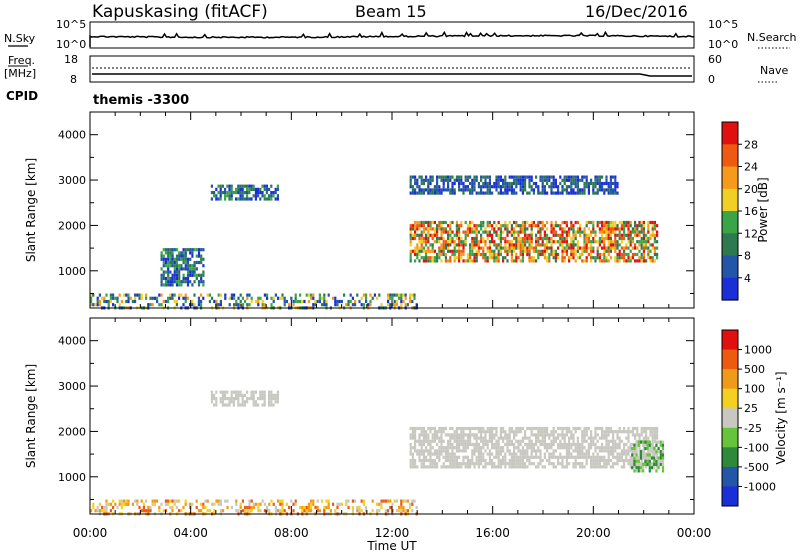 Image resolution: width=800 pixels, height=554 pixels. What do you see at coordinates (21, 60) in the screenshot?
I see `freq-label-1: Freq.` at bounding box center [21, 60].